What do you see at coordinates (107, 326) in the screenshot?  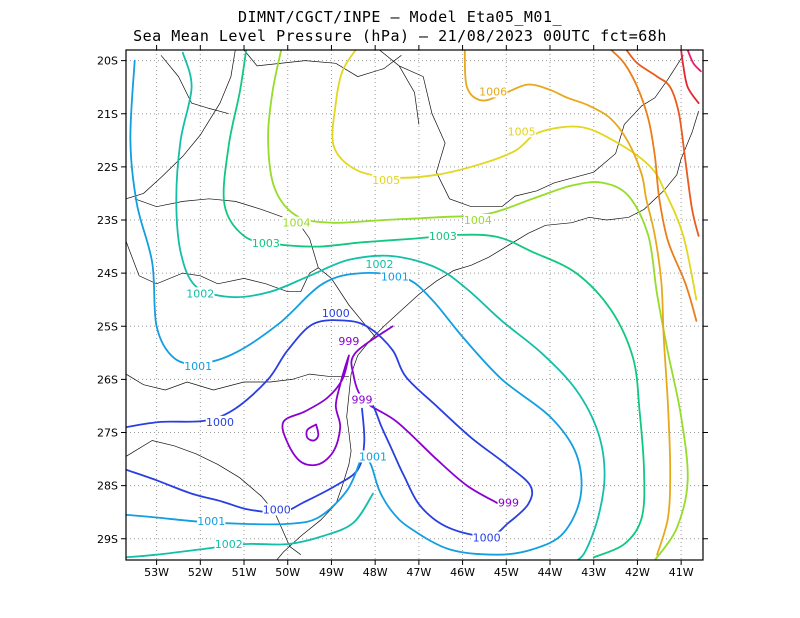 I see `y-tick-label: 25S` at bounding box center [107, 326].